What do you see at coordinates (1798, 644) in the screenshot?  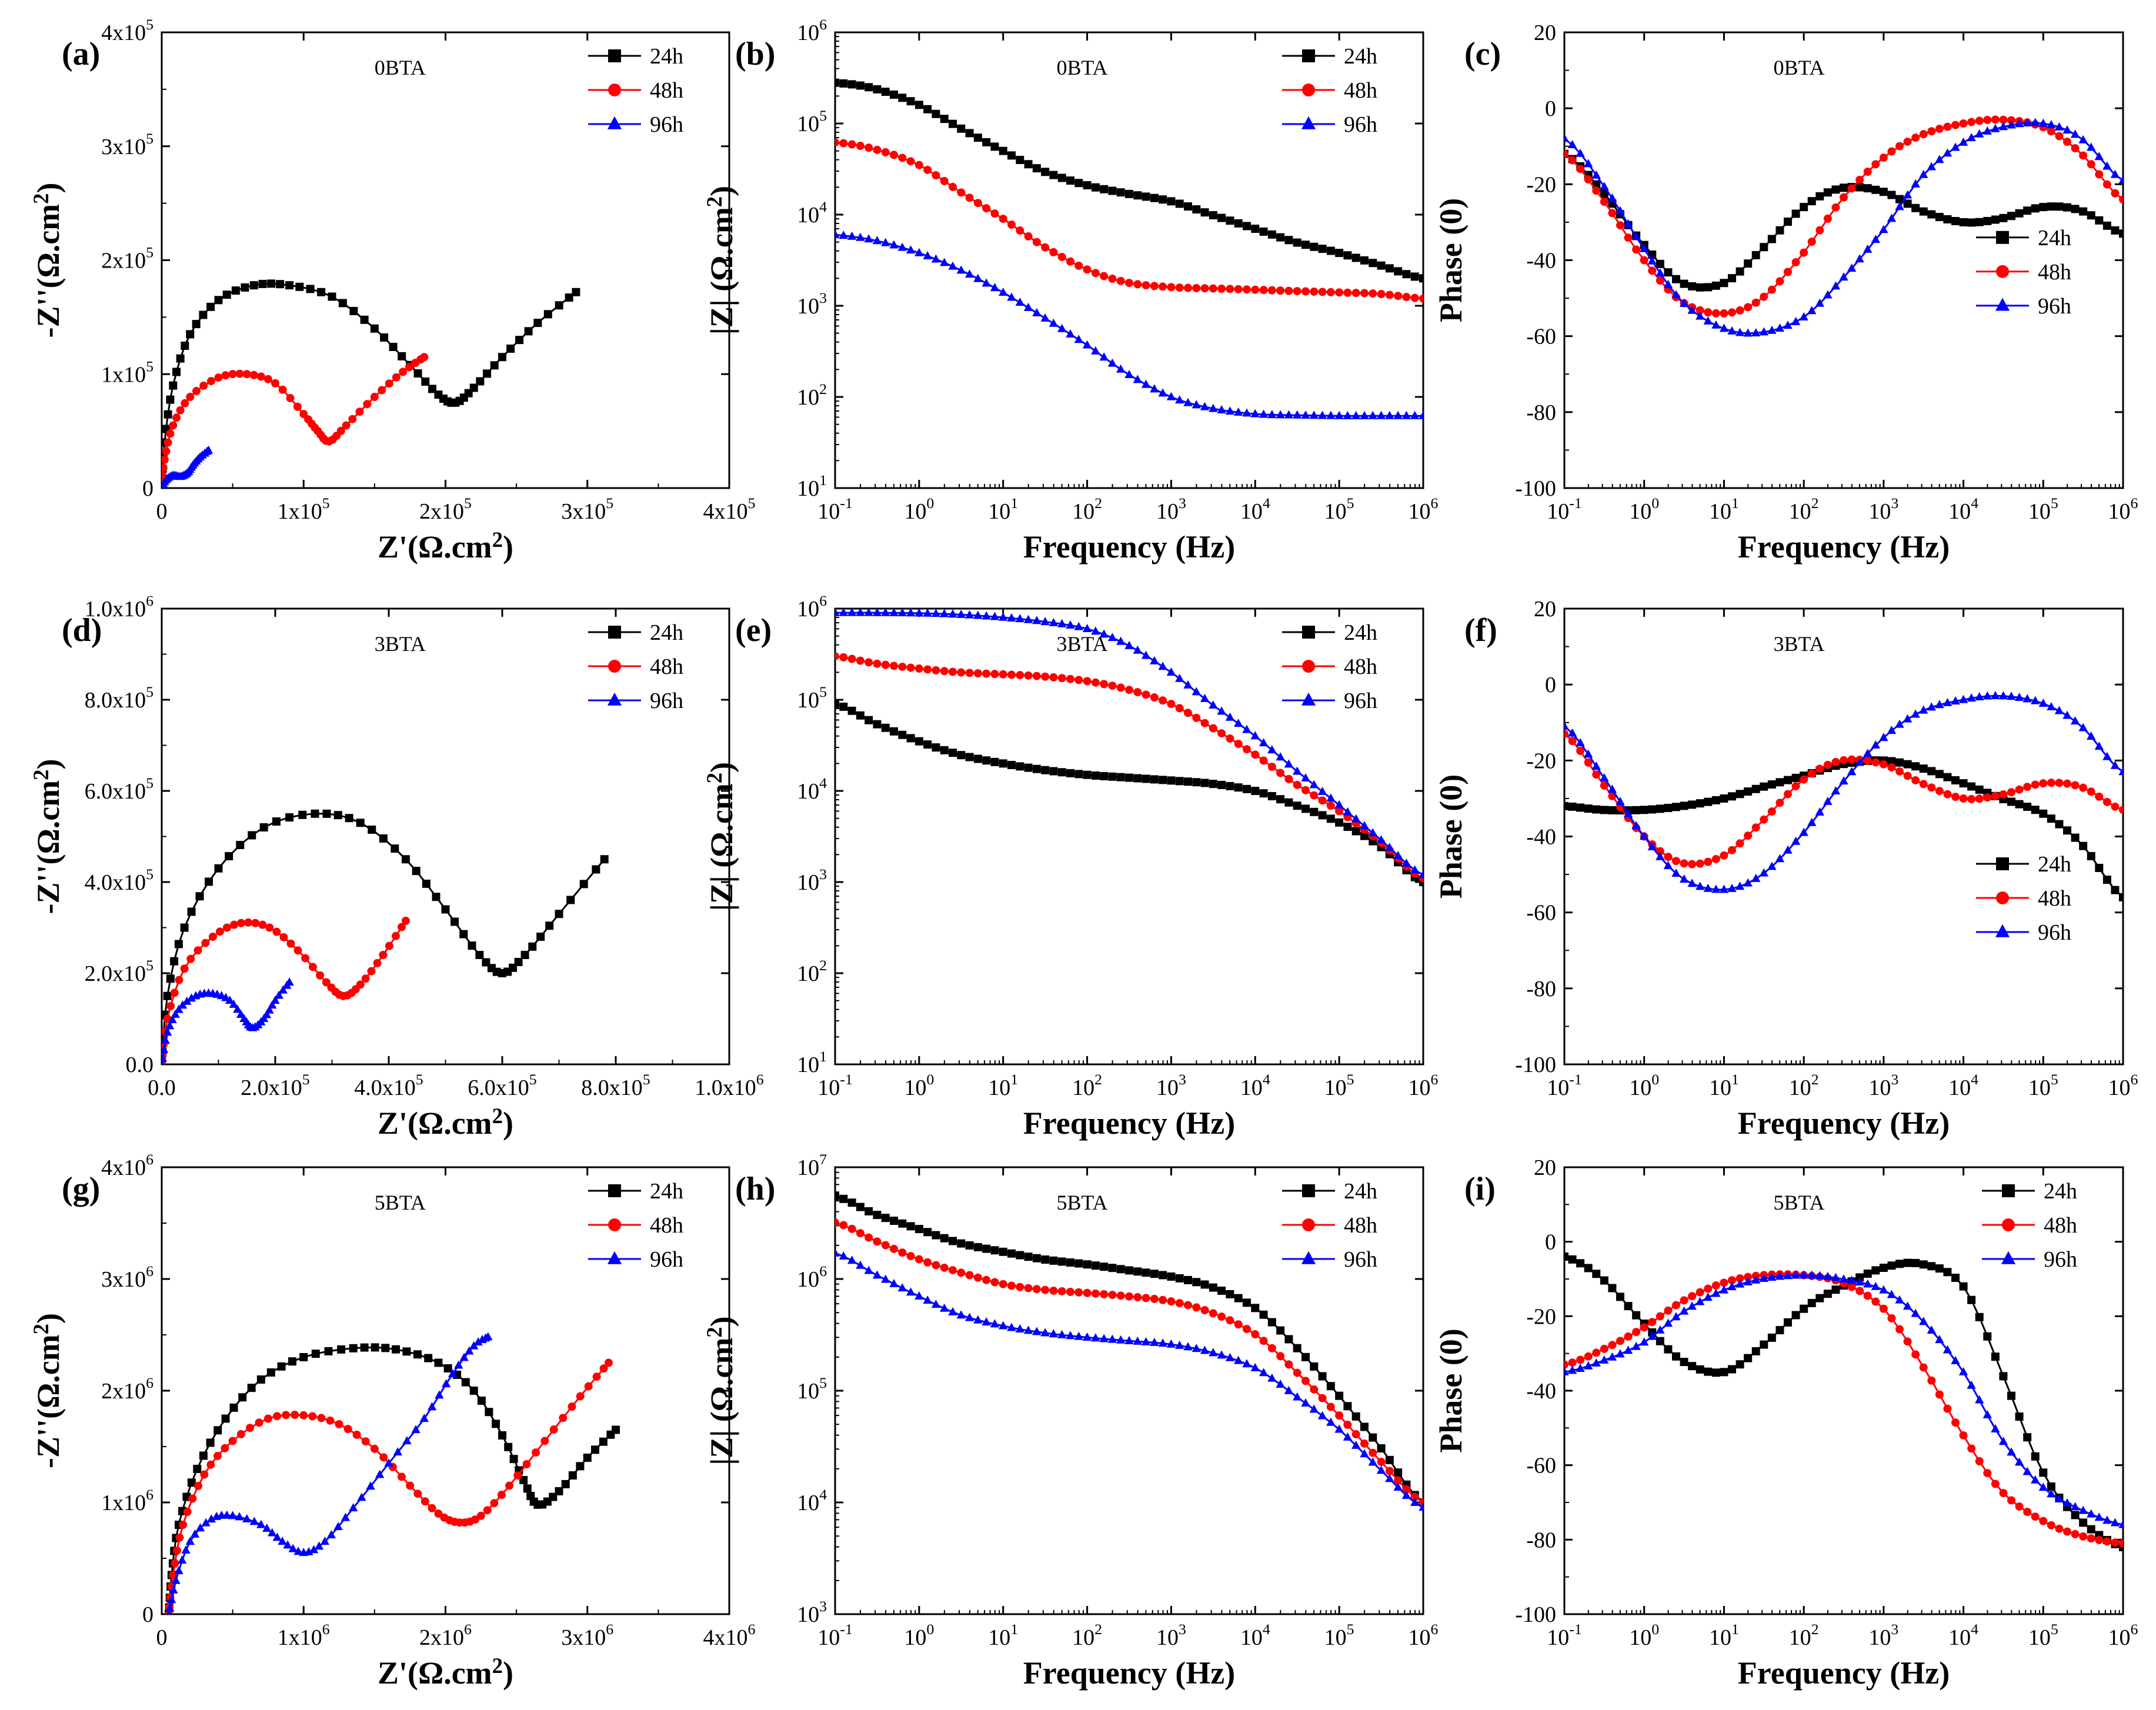 I see `chart-title: 3BTA` at bounding box center [1798, 644].